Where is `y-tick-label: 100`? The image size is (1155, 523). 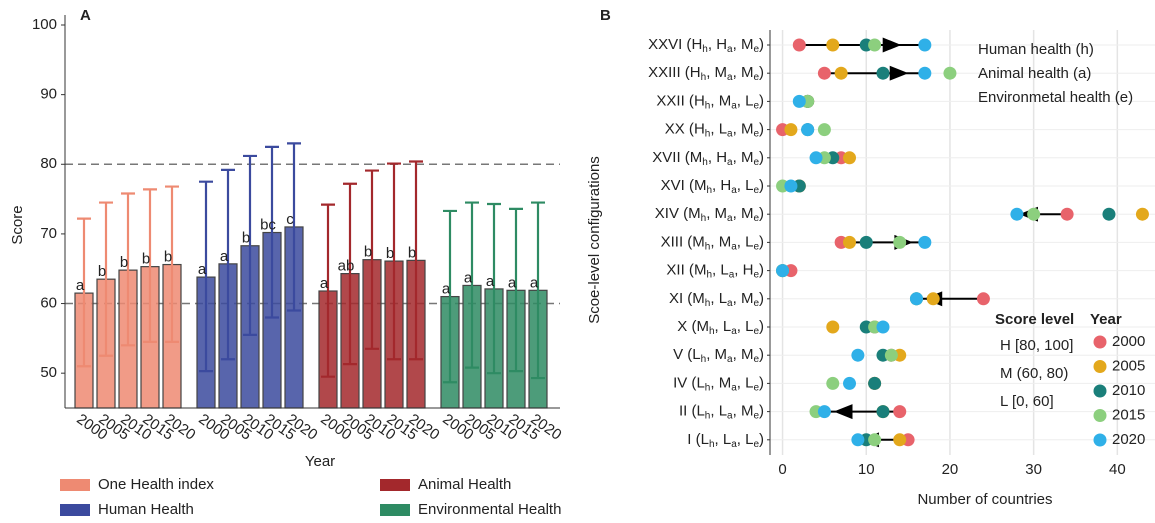 y-tick-label: 100 is located at coordinates (44, 24).